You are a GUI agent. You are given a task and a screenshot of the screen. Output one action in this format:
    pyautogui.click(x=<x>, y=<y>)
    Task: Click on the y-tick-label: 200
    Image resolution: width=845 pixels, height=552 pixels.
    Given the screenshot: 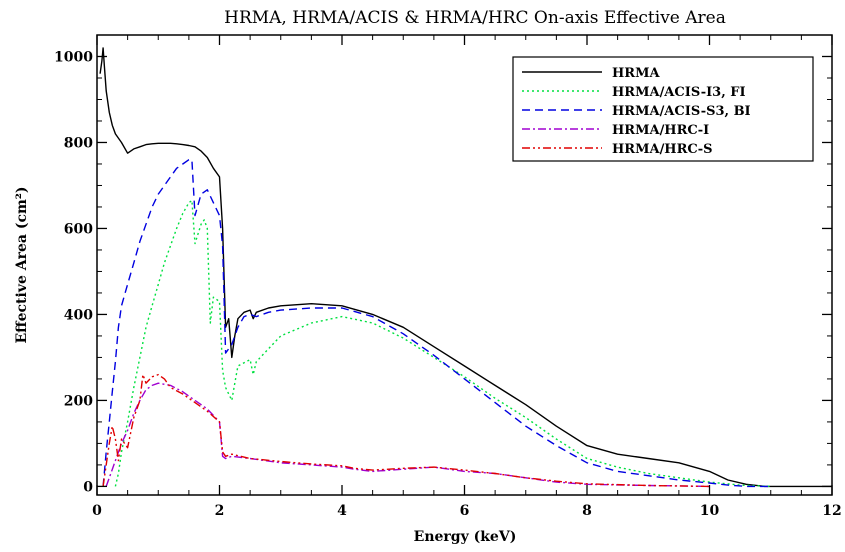 What is the action you would take?
    pyautogui.click(x=78, y=401)
    